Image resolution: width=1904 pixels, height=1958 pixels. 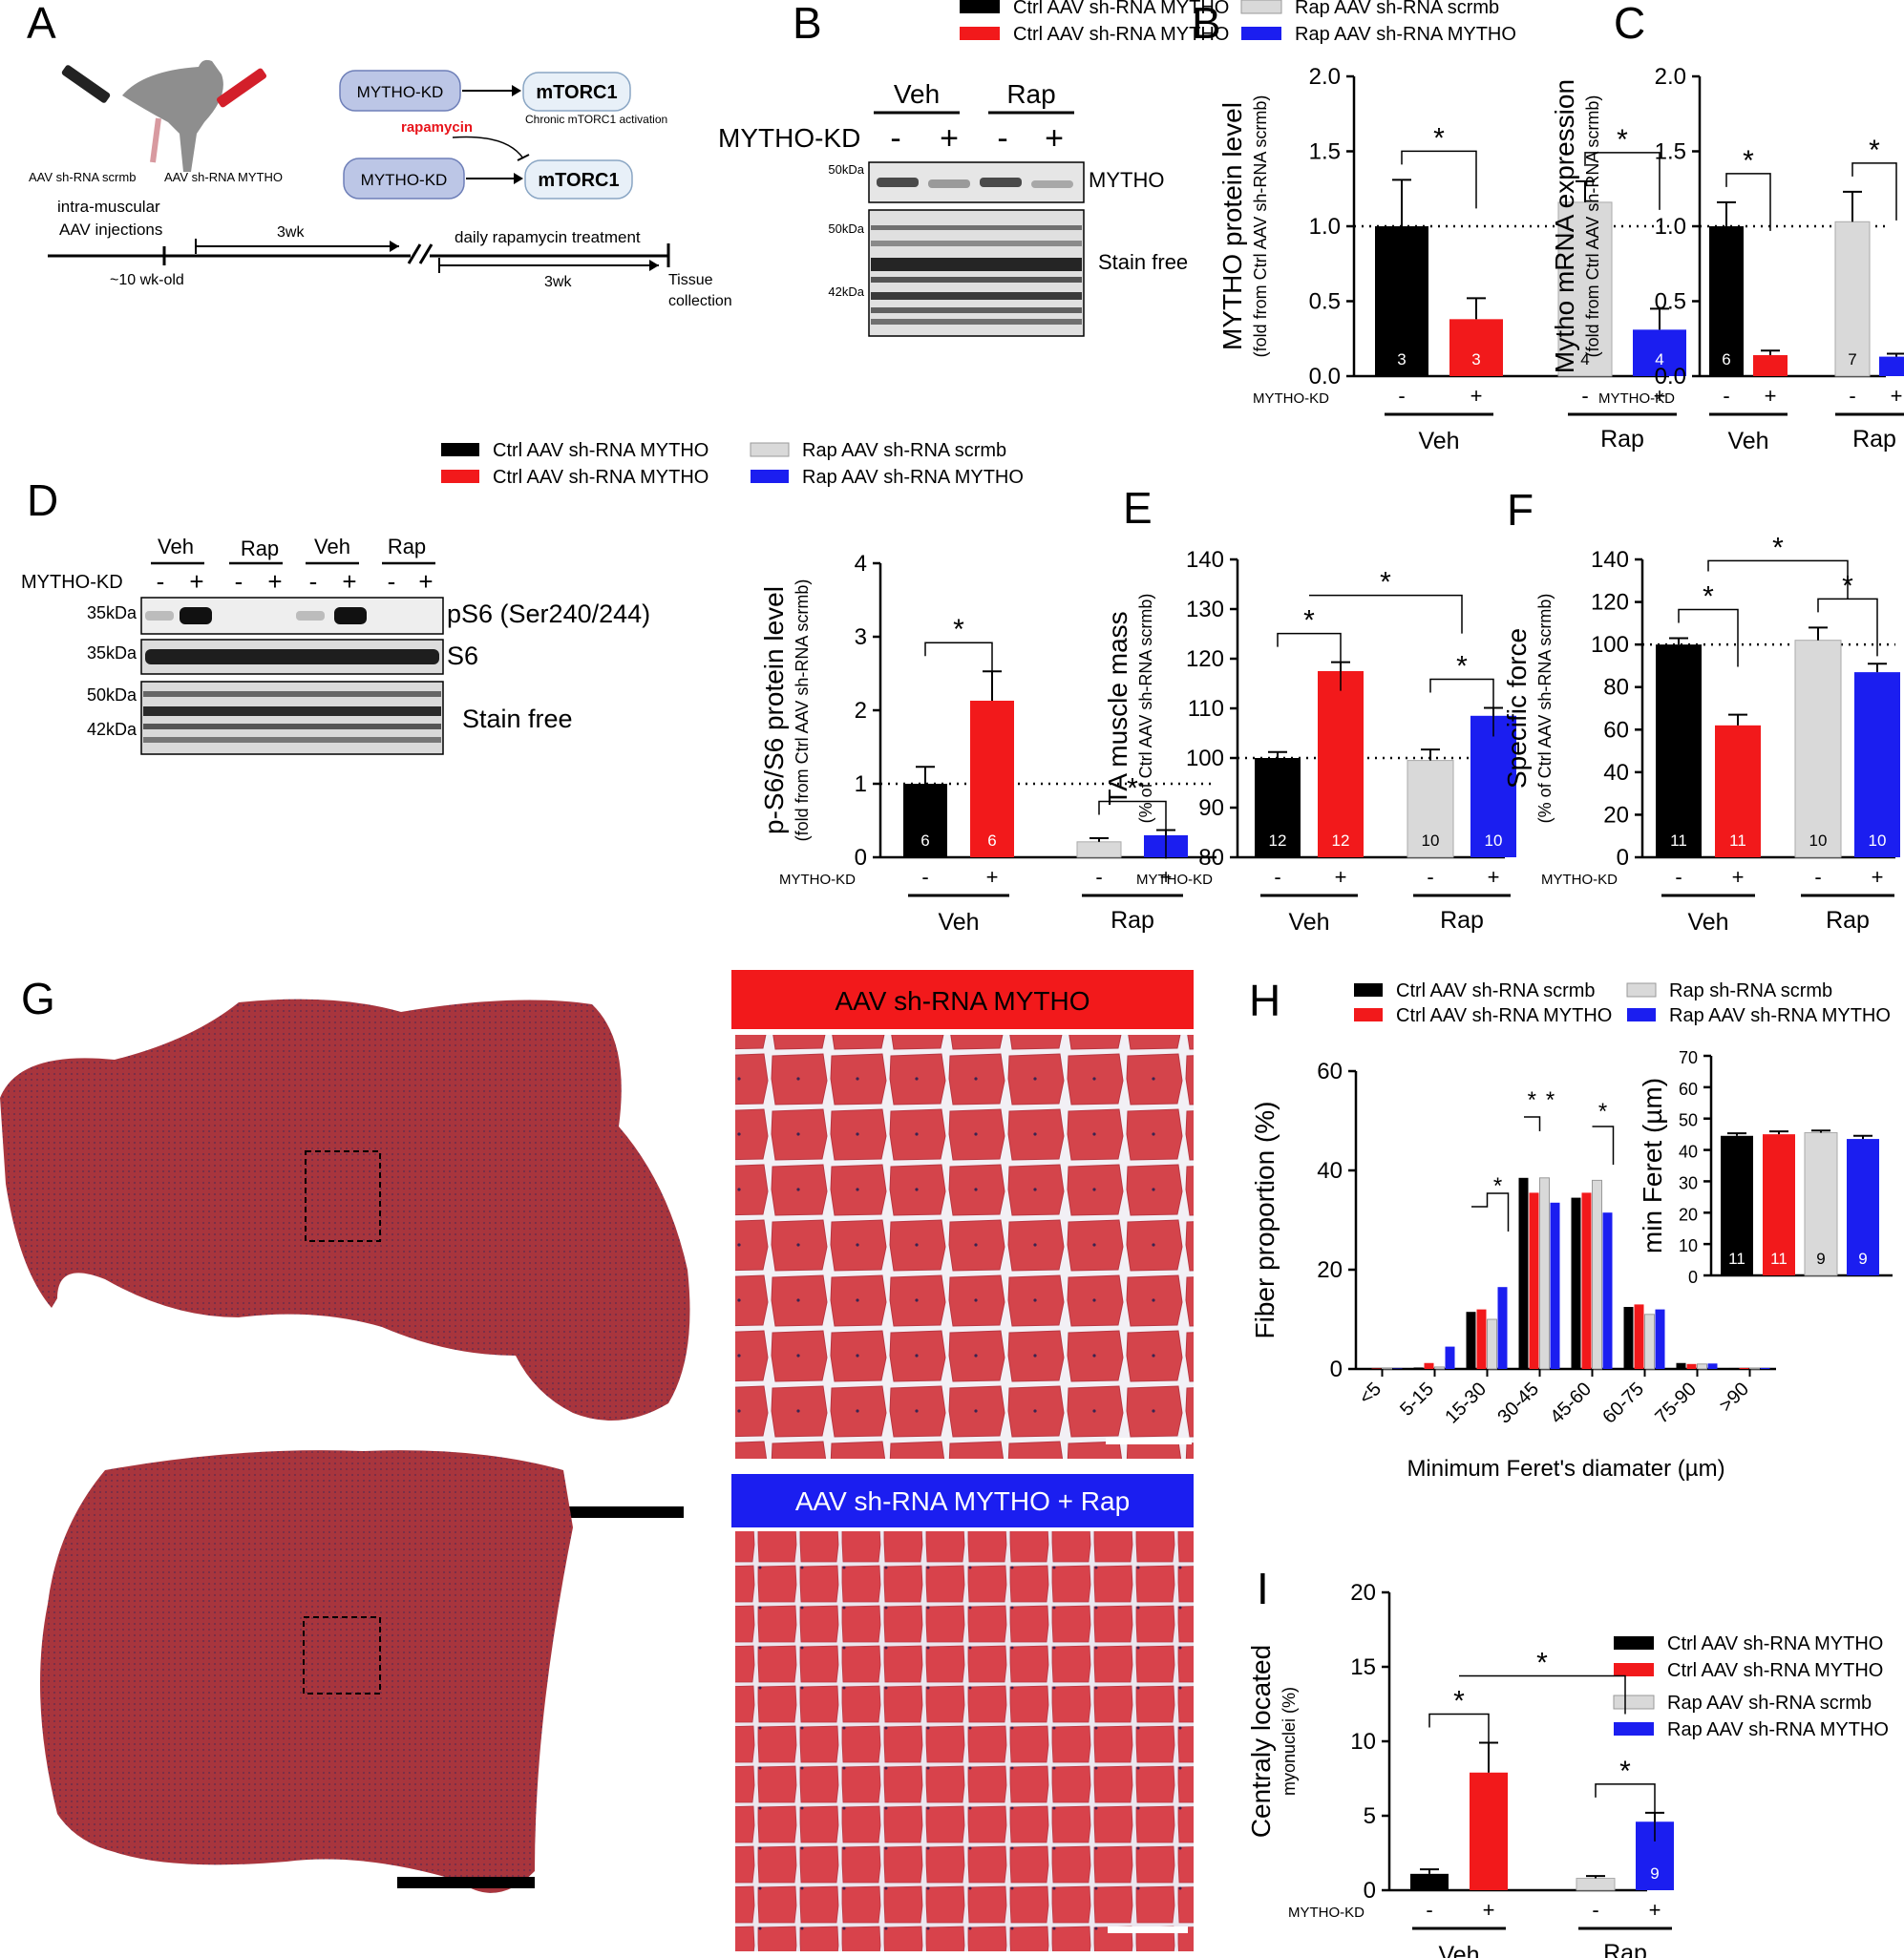 What do you see at coordinates (1670, 77) in the screenshot?
I see `y-tick-label: 2.0` at bounding box center [1670, 77].